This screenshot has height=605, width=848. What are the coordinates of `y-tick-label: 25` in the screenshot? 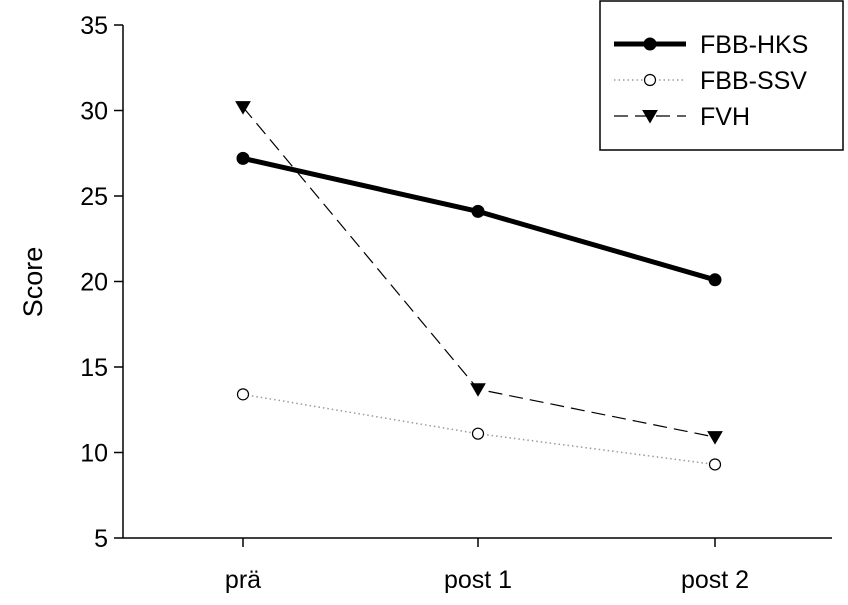 It's located at (94, 197).